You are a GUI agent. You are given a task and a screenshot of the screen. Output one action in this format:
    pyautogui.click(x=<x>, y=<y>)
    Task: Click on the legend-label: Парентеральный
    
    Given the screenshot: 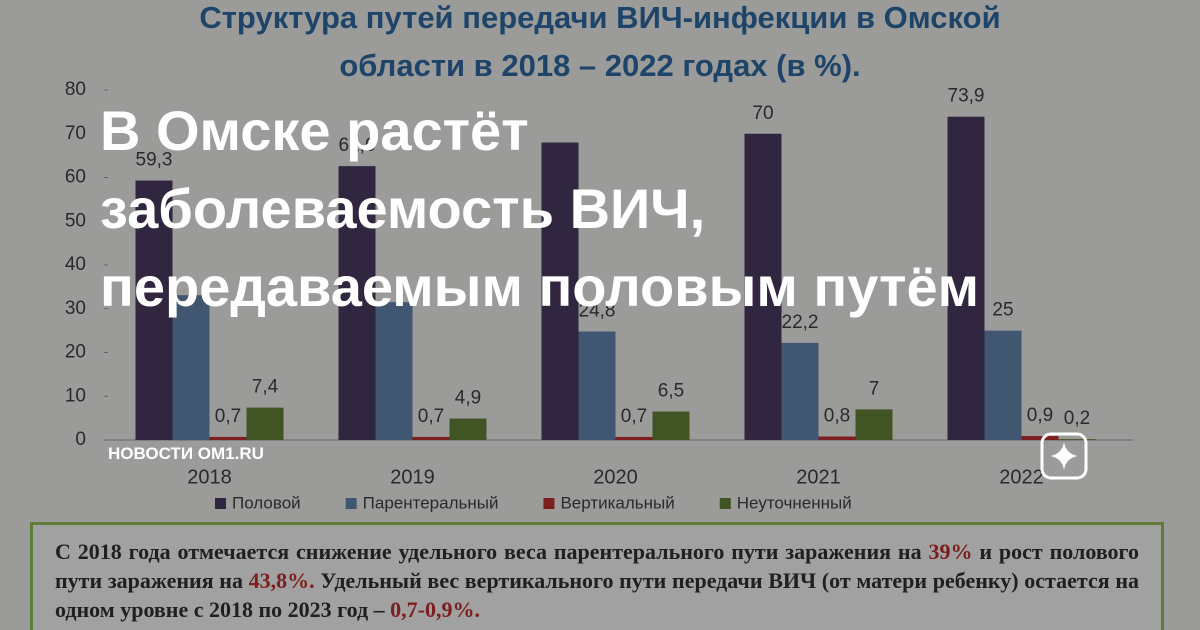 What is the action you would take?
    pyautogui.click(x=431, y=502)
    